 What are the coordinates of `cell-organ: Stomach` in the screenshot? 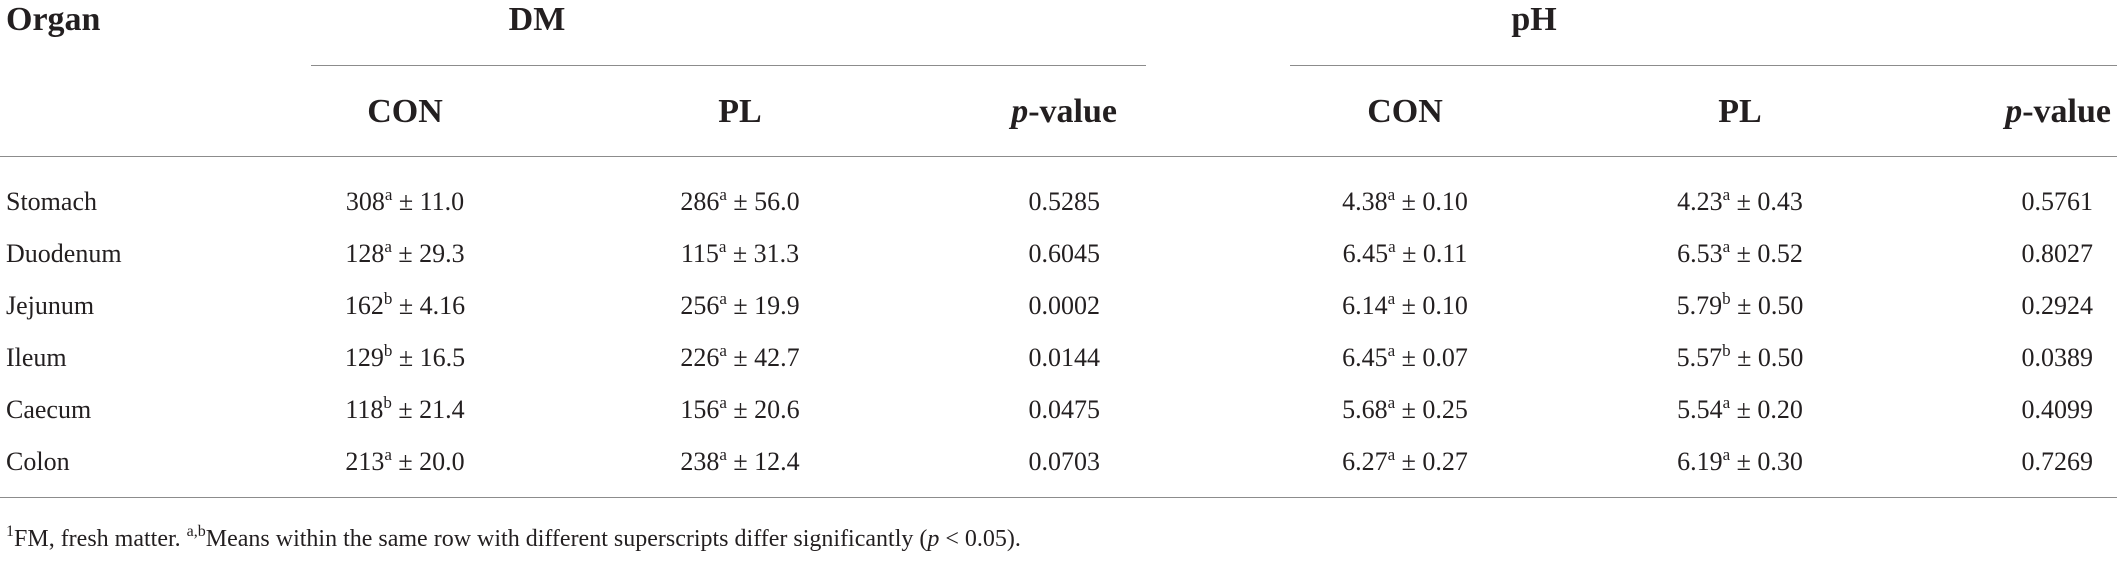 It's located at (51, 201).